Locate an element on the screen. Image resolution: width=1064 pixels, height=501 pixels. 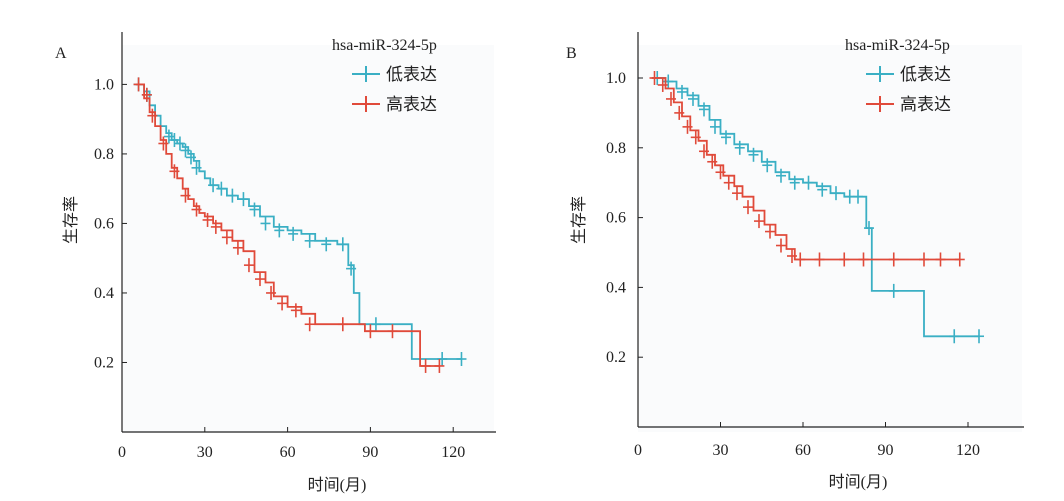
panel-a-x-tick-label: 60 is located at coordinates (288, 452).